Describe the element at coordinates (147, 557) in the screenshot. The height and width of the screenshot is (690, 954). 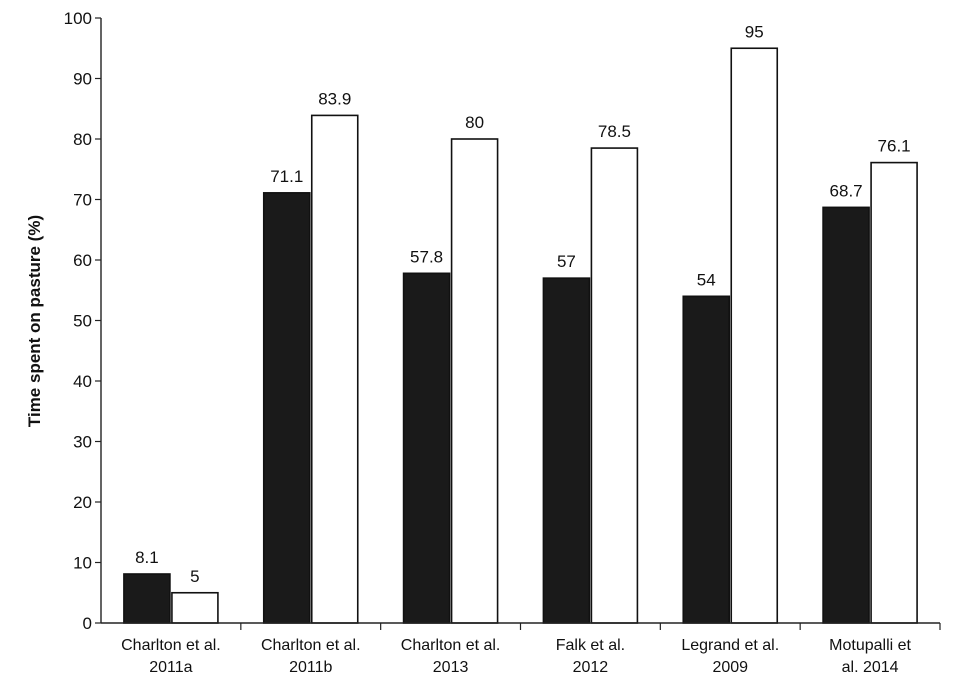
I see `data-label: 8.1` at that location.